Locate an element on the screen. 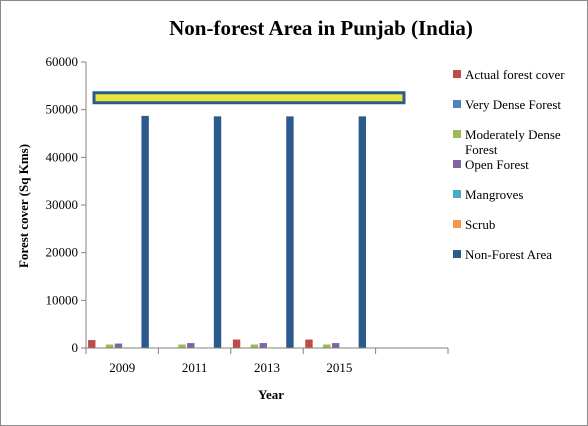  legend-label: Open Forest is located at coordinates (497, 164).